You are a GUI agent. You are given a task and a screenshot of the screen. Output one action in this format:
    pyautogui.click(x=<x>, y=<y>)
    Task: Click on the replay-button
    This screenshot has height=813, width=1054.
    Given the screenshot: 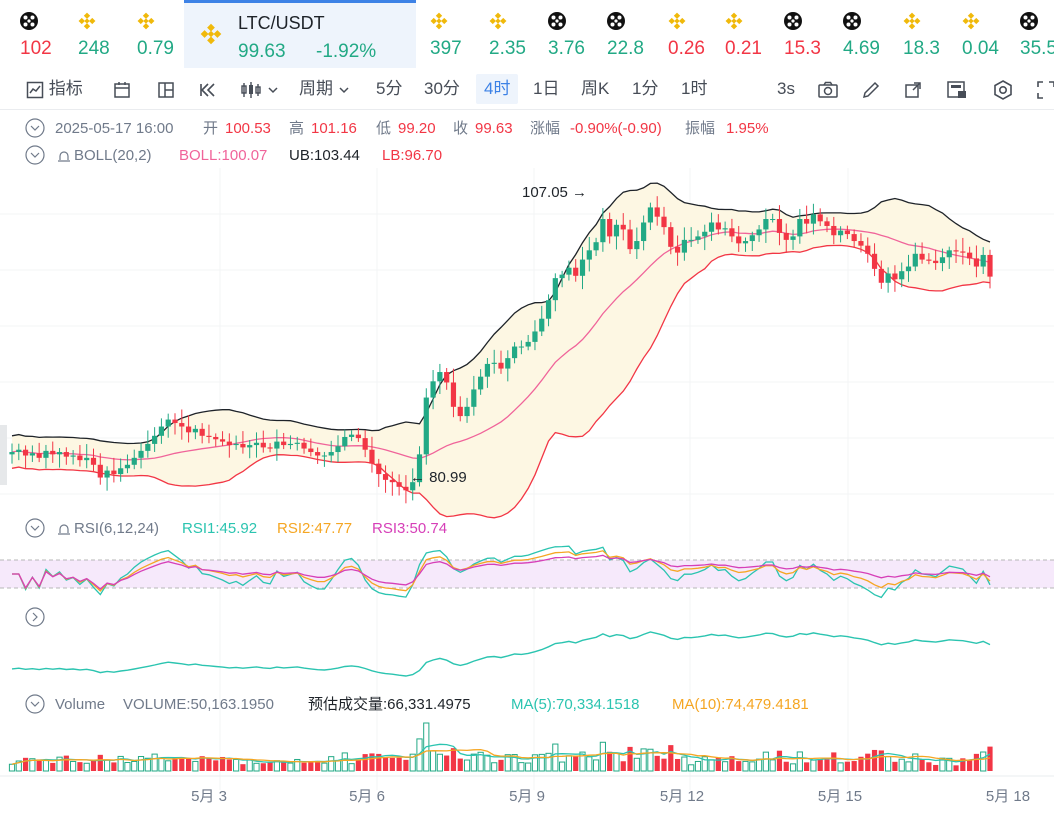 What is the action you would take?
    pyautogui.click(x=208, y=89)
    